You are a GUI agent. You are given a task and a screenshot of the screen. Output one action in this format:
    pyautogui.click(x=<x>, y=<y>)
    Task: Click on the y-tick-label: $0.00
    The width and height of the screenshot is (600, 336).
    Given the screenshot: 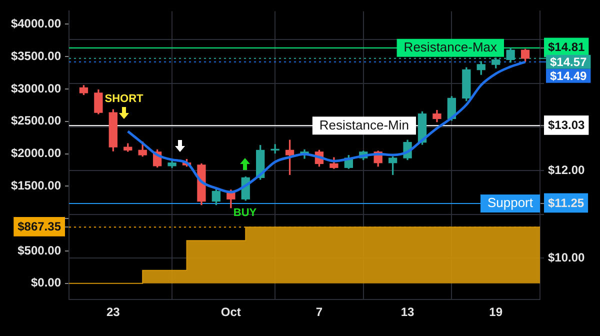 What is the action you would take?
    pyautogui.click(x=46, y=283)
    